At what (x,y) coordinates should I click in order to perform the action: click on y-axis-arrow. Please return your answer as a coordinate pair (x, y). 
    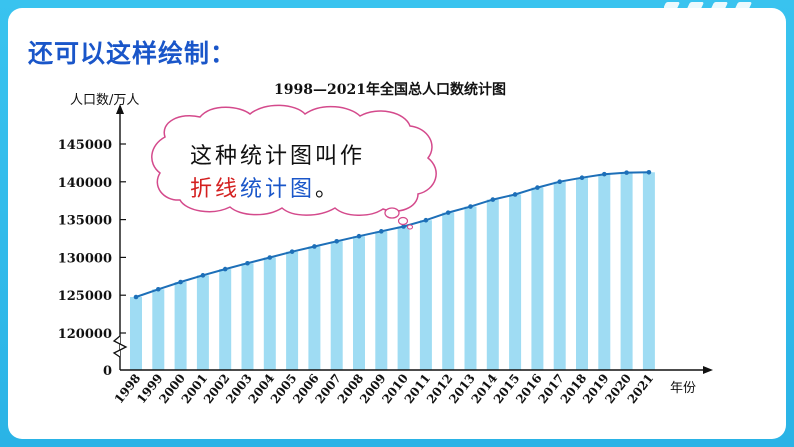
    Looking at the image, I should click on (120, 109).